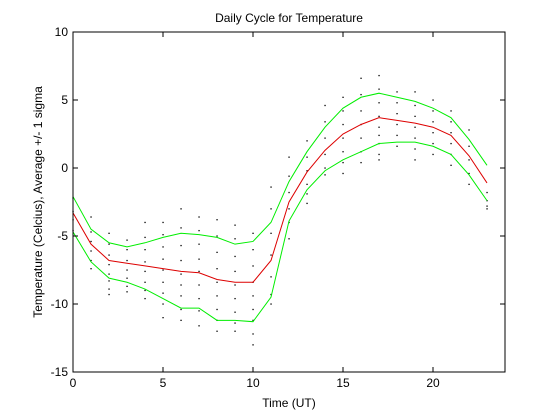 The width and height of the screenshot is (560, 420). I want to click on x-tick-label: 5, so click(163, 383).